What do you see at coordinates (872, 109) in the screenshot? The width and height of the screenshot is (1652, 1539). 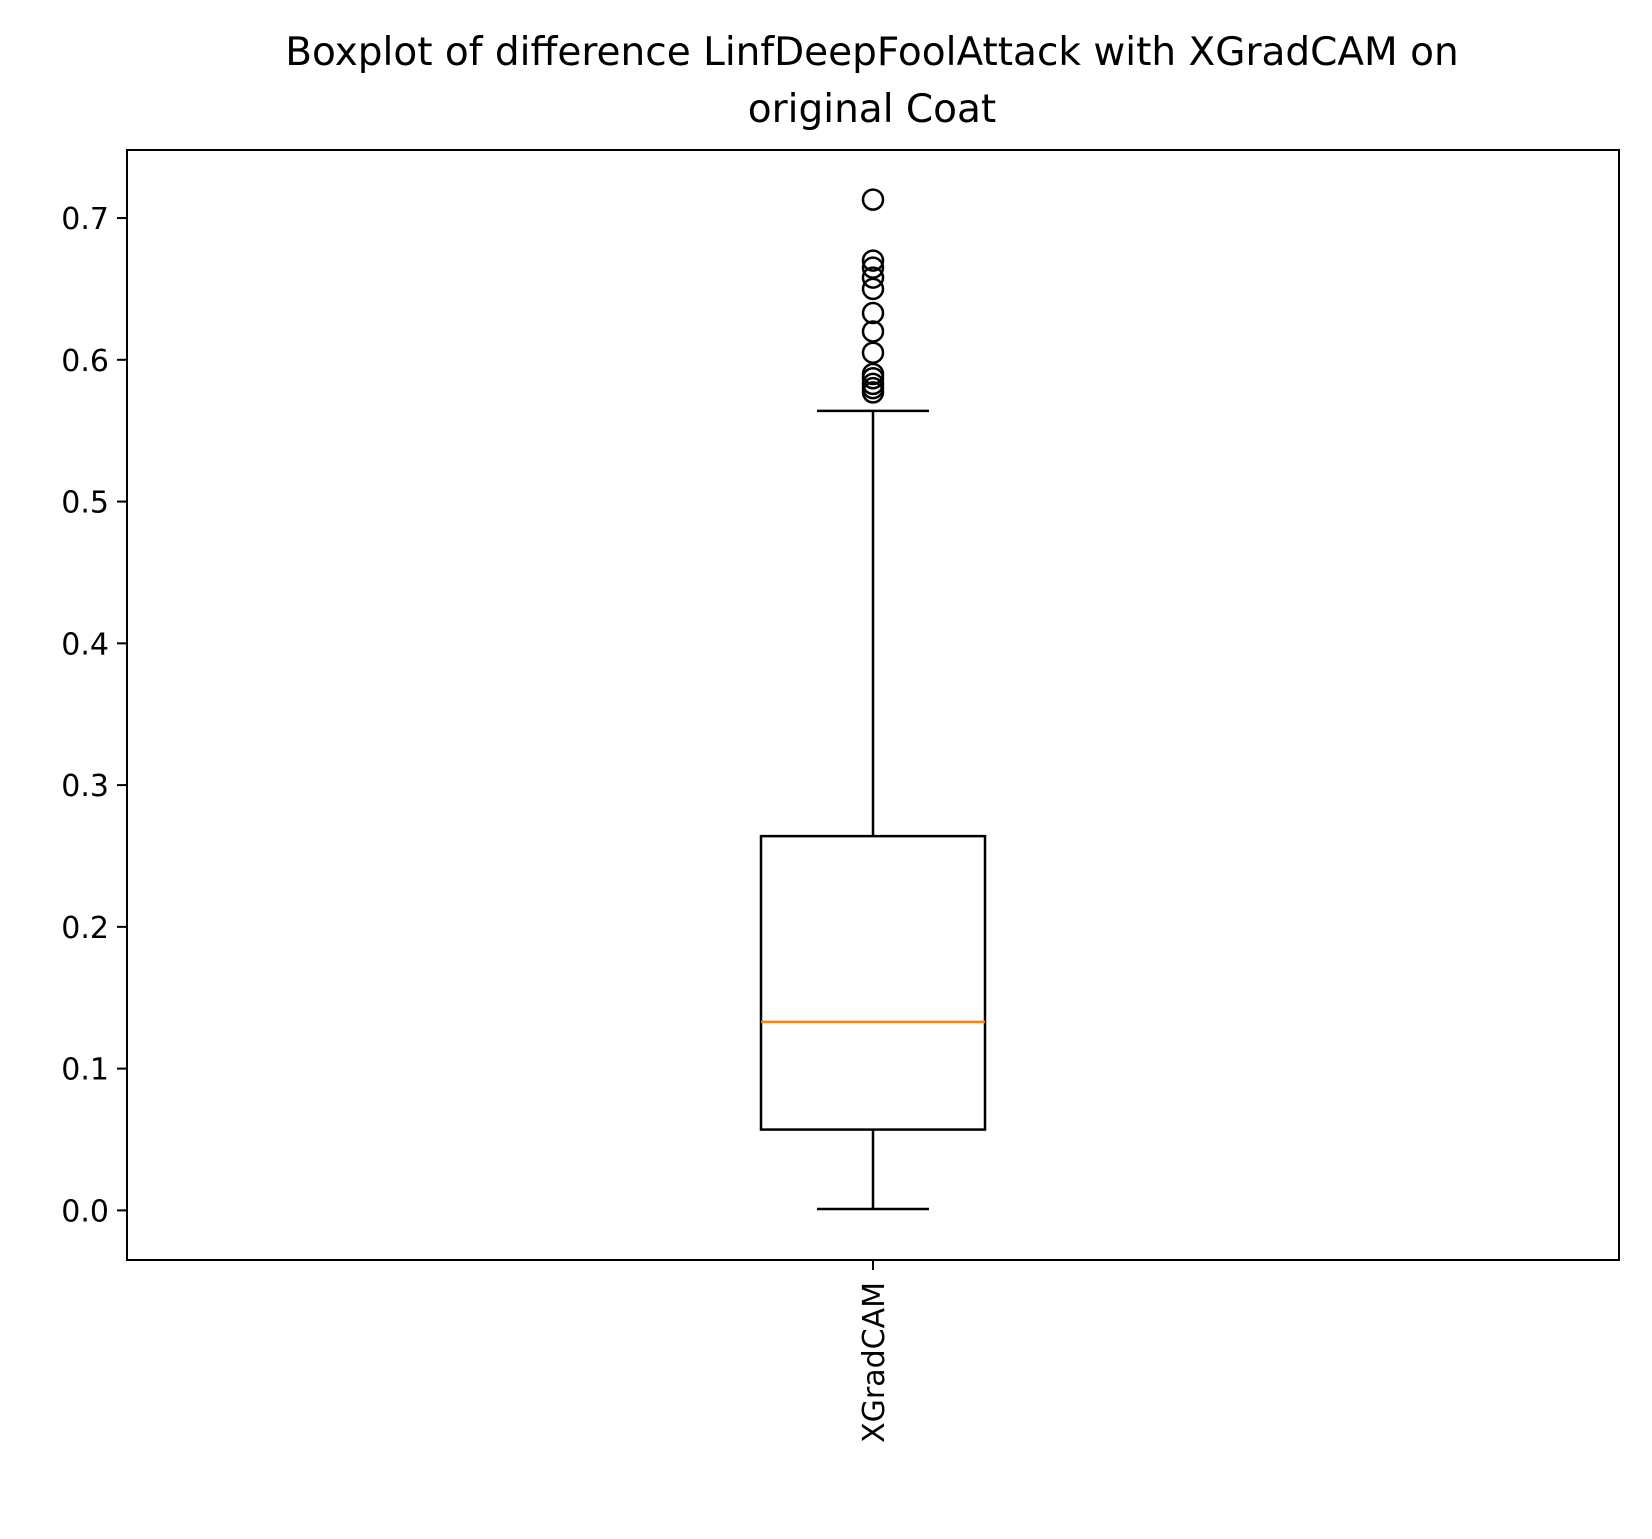 I see `chart-title-line-2: original Coat` at bounding box center [872, 109].